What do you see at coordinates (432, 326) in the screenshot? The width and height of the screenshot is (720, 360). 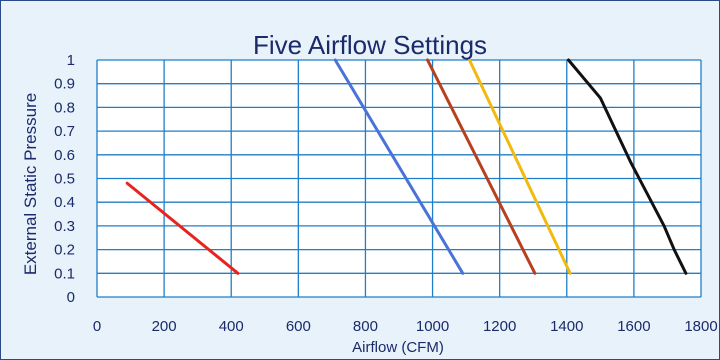 I see `x-tick-label: 1000` at bounding box center [432, 326].